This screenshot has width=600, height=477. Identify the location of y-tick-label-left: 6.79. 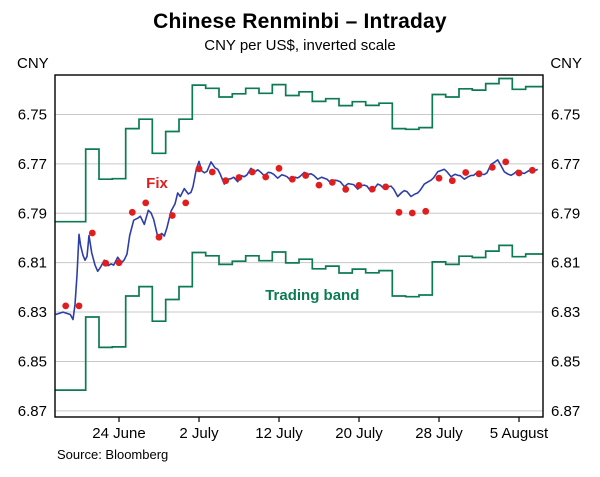
(32, 213).